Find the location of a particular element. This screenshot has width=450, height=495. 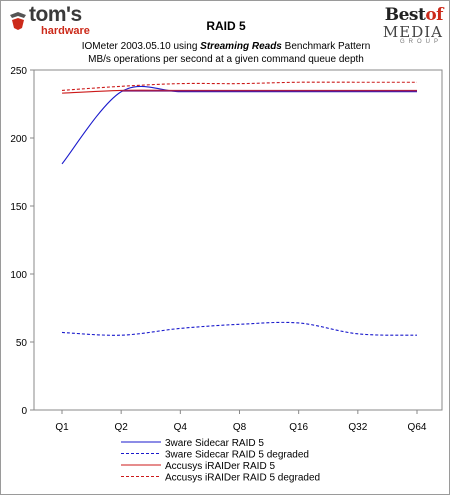

x-tick-label: Q2 is located at coordinates (121, 427).